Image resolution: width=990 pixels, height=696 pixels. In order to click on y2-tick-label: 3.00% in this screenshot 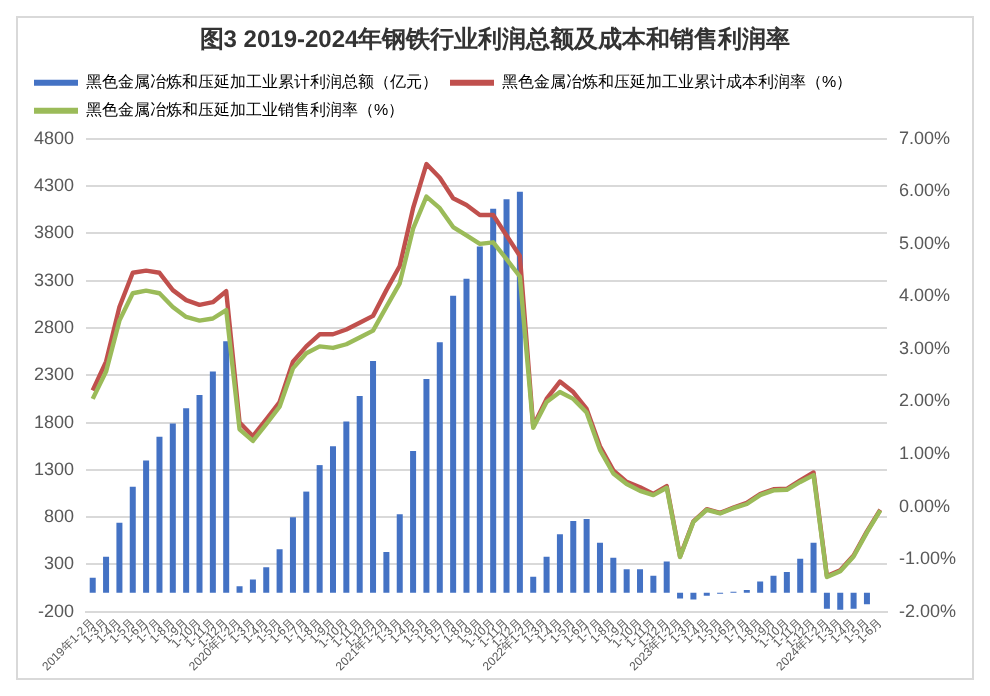, I will do `click(924, 347)`.